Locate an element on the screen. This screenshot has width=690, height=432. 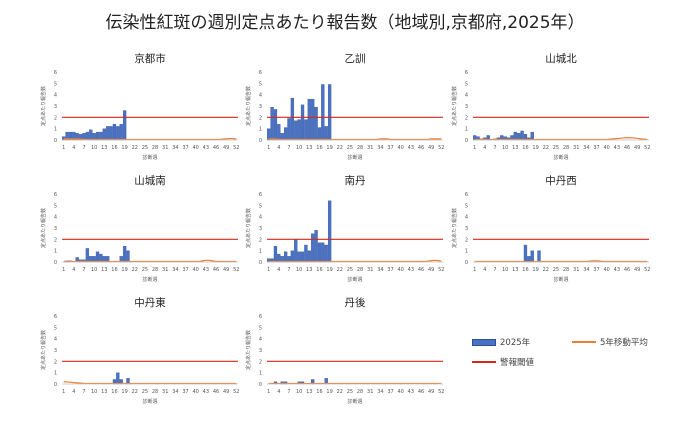
x-tick-label: 52 is located at coordinates (441, 392).